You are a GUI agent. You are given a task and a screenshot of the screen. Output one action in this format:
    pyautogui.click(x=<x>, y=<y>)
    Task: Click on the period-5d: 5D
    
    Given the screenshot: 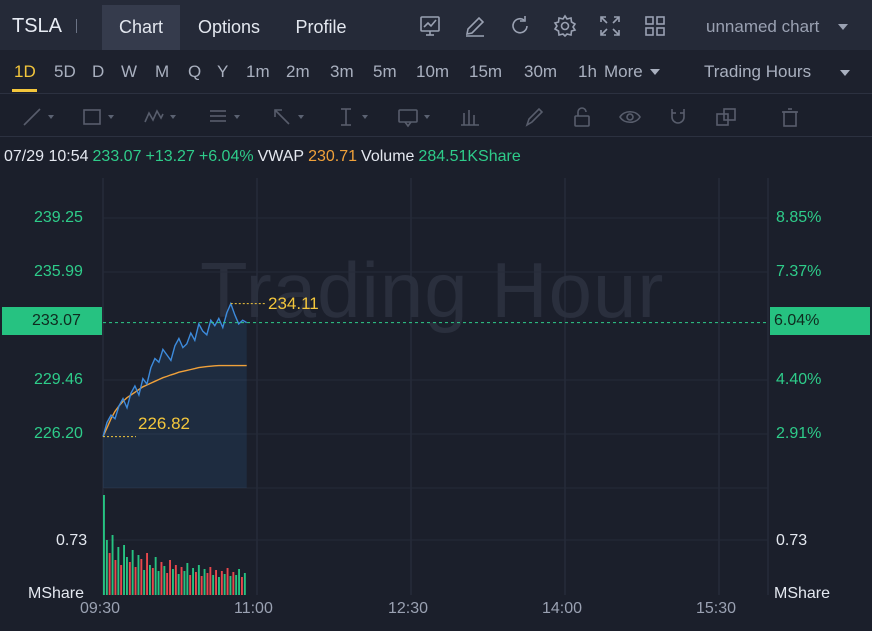 What is the action you would take?
    pyautogui.click(x=65, y=71)
    